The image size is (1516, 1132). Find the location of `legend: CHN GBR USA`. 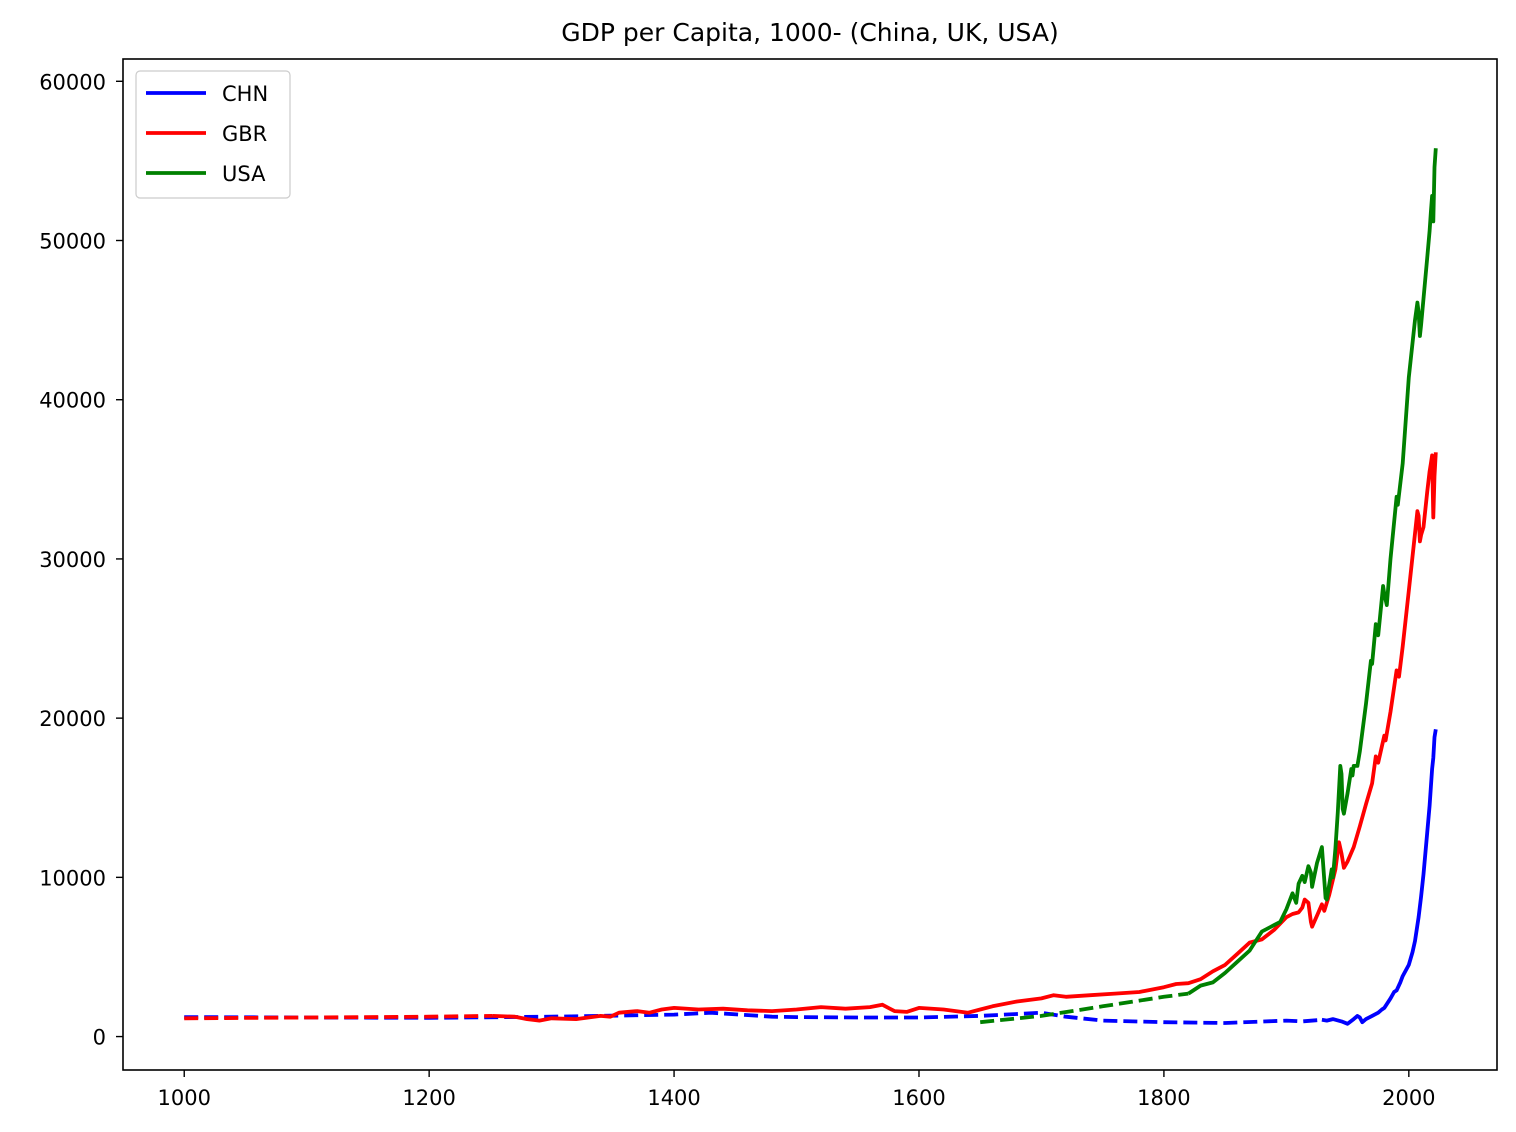

legend: CHN GBR USA is located at coordinates (213, 134).